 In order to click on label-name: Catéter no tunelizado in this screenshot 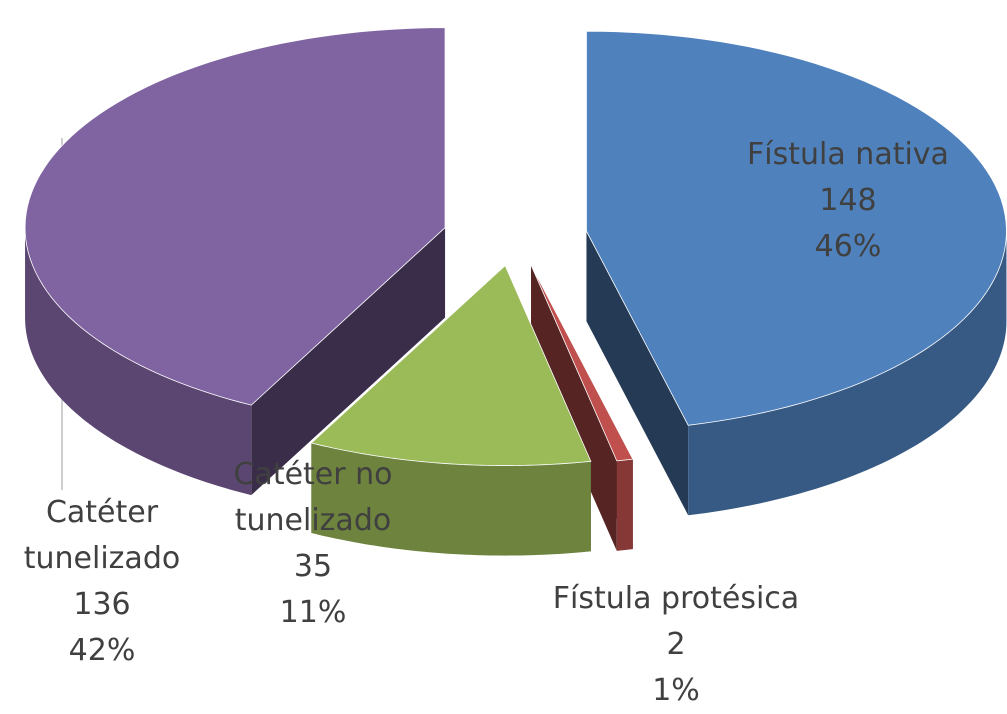, I will do `click(313, 497)`.